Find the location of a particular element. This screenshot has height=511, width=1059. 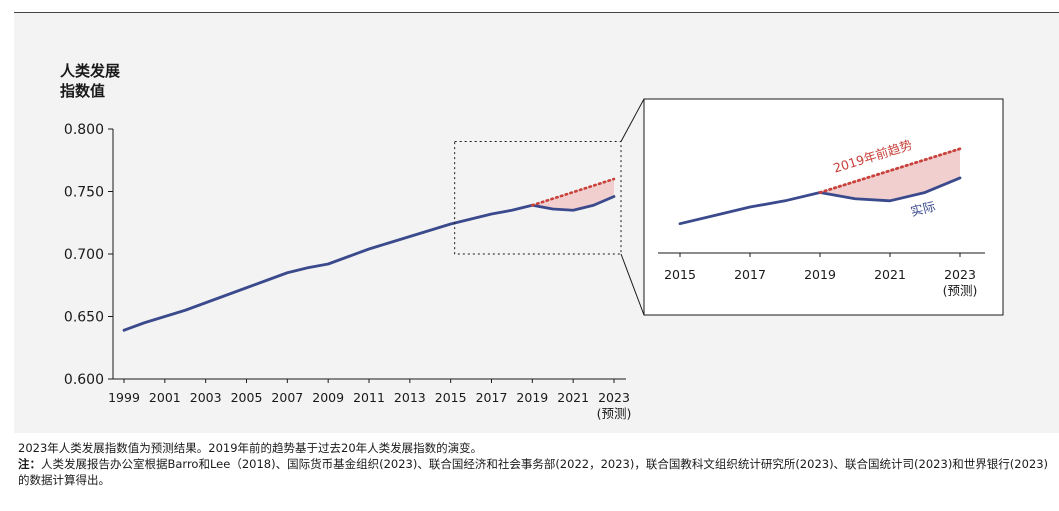

zoom-region-box is located at coordinates (538, 198).